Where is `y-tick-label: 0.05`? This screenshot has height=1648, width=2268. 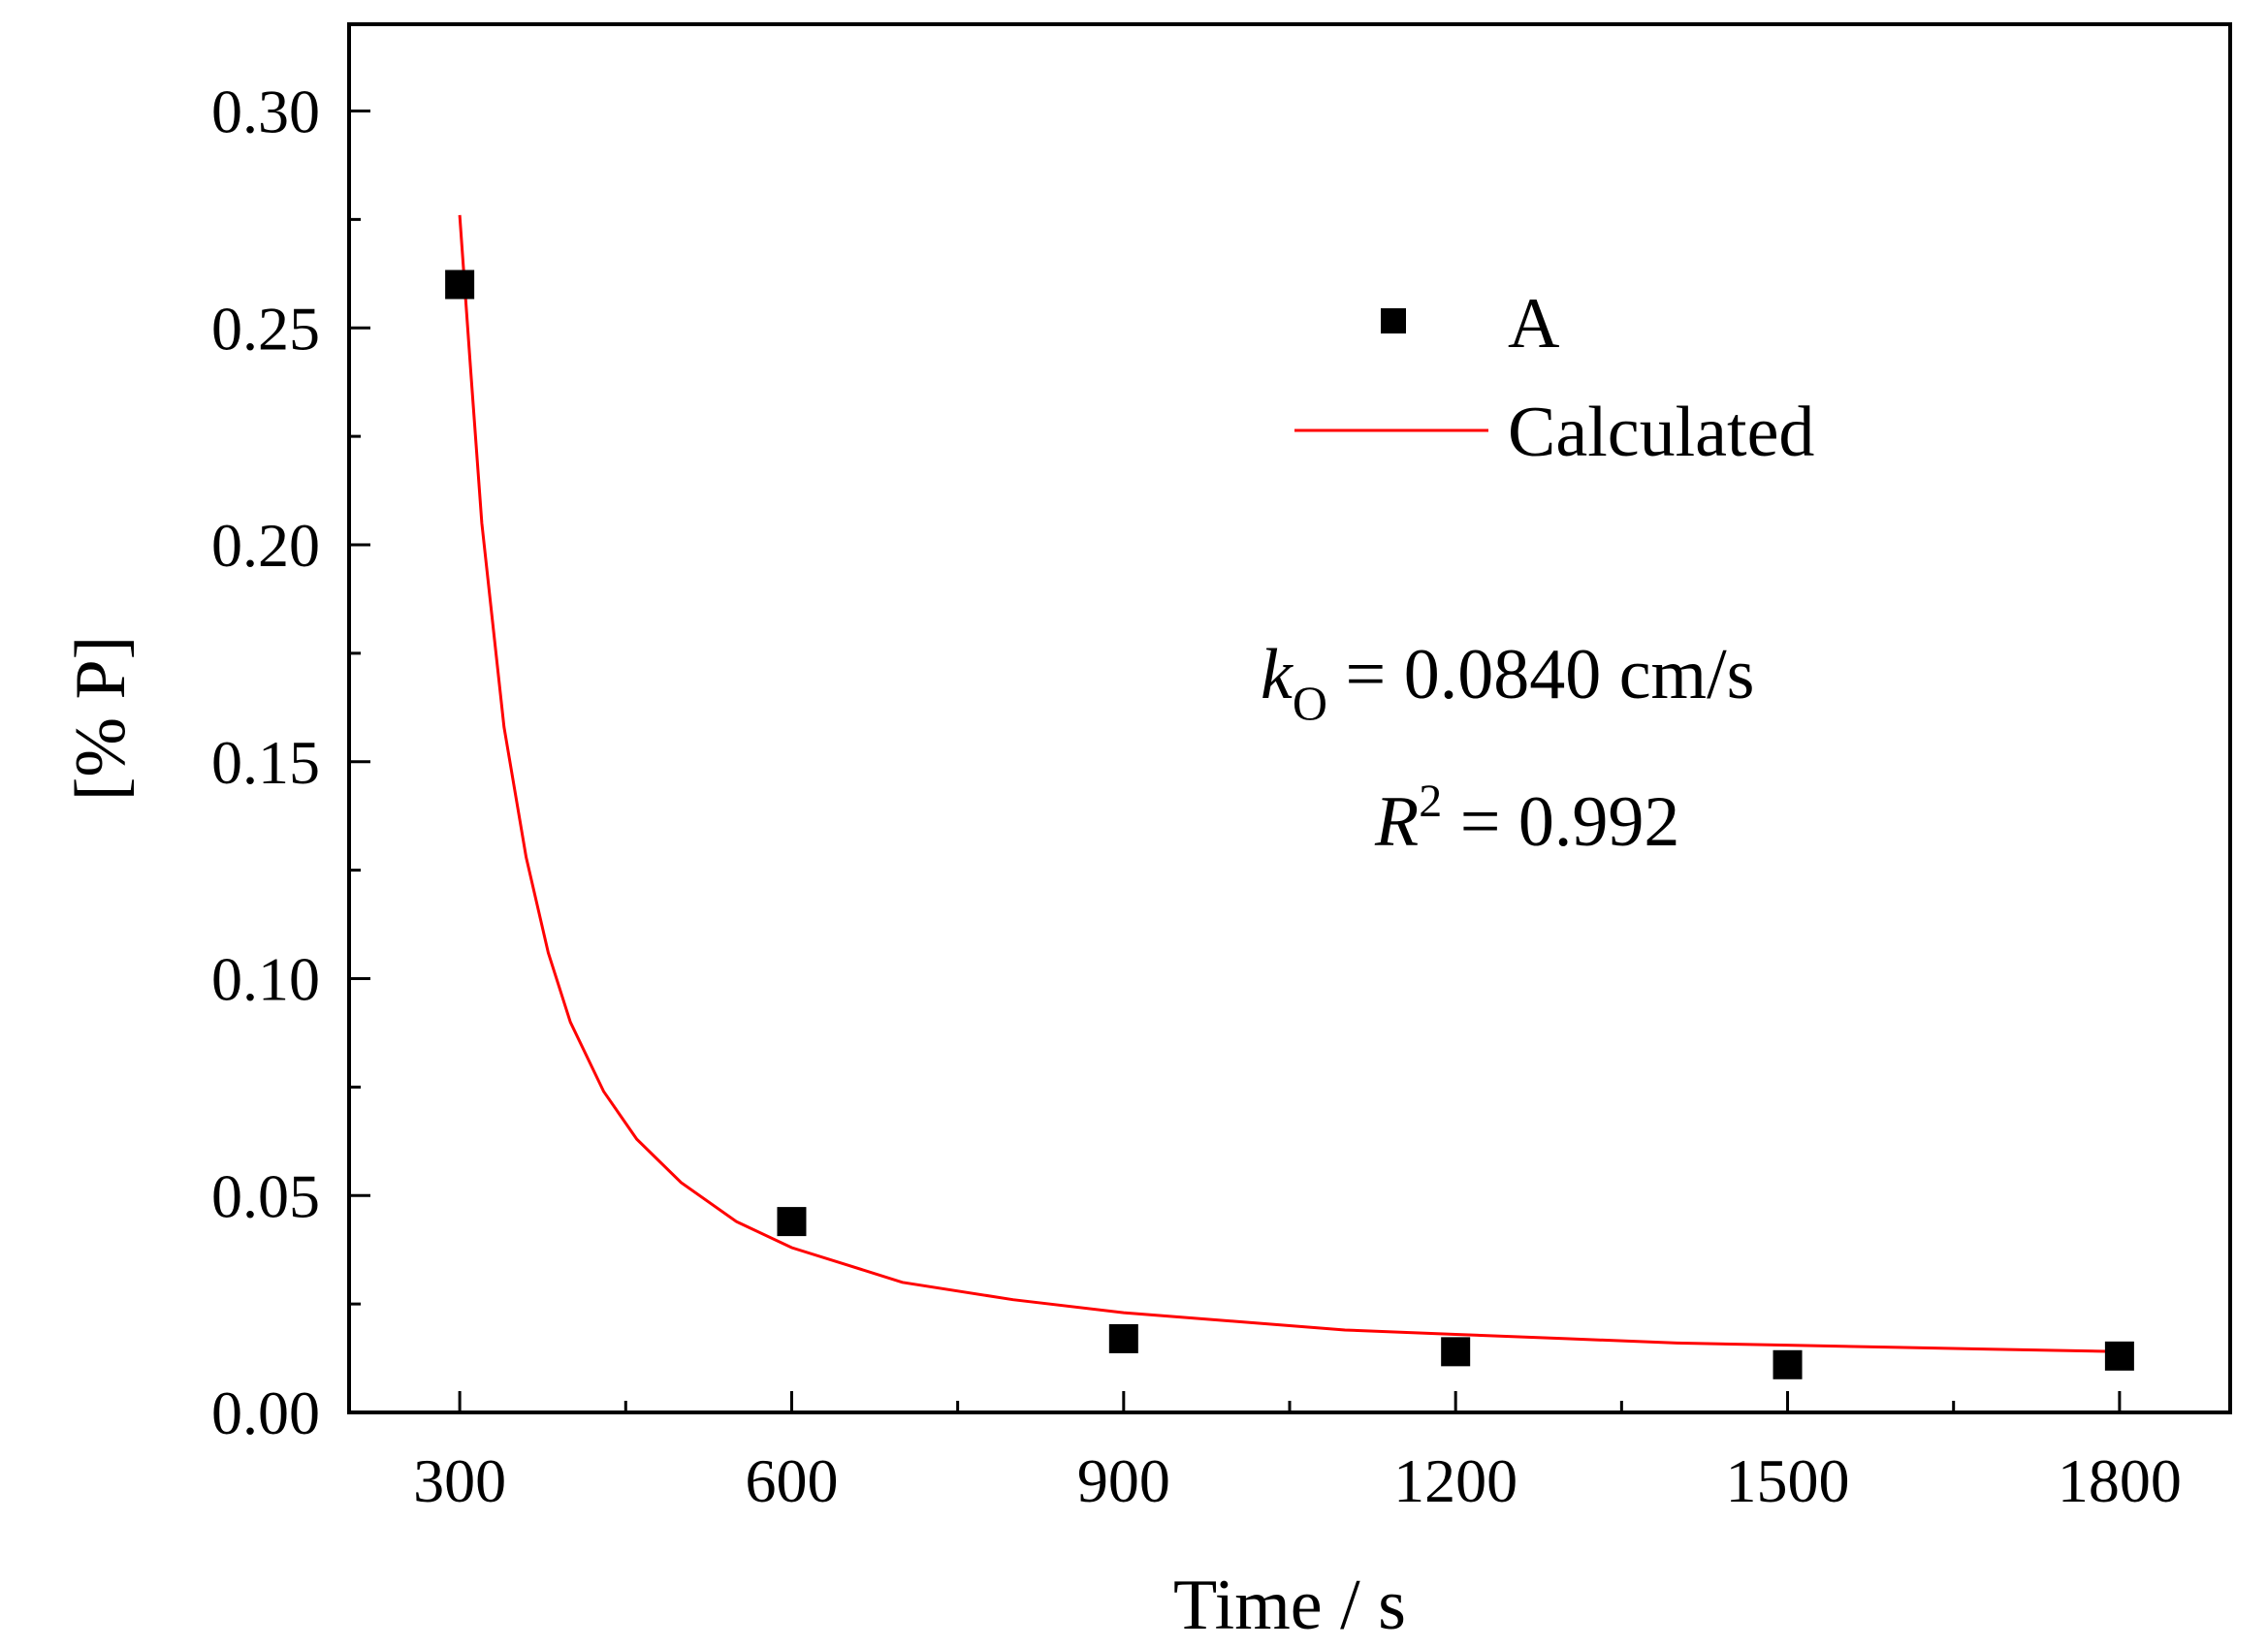
y-tick-label: 0.05 is located at coordinates (265, 1195).